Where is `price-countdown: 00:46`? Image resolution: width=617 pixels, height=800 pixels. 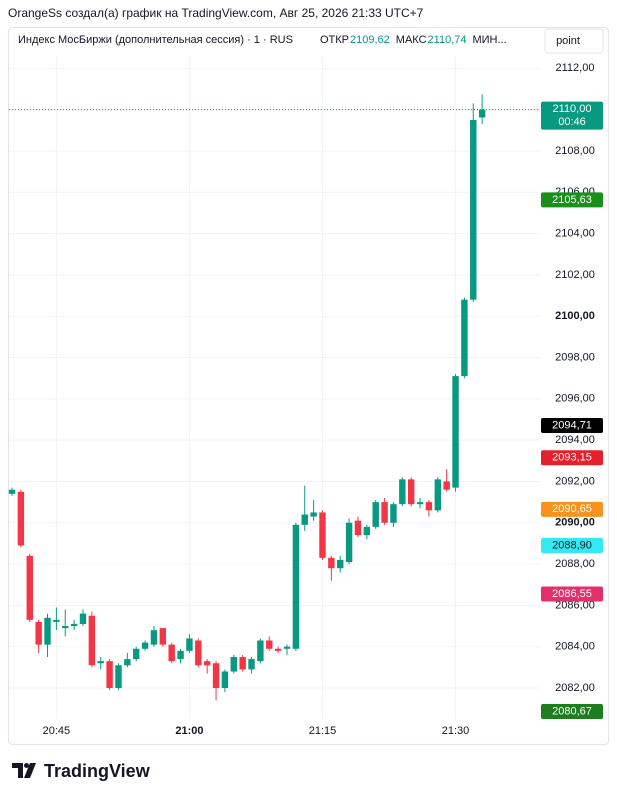
price-countdown: 00:46 is located at coordinates (572, 122).